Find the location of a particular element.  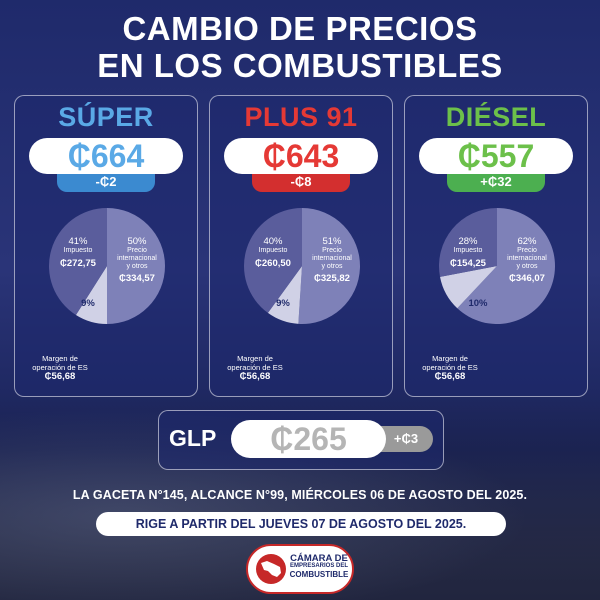

impuesto-label: 40% Impuesto ₵260,50 is located at coordinates (273, 252).